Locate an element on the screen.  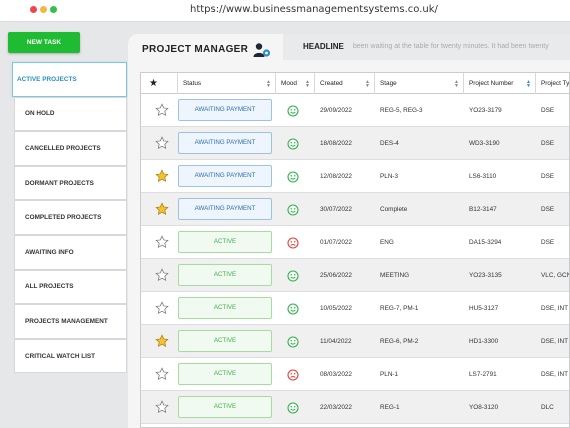
stage-value: REG-1 is located at coordinates (390, 407).